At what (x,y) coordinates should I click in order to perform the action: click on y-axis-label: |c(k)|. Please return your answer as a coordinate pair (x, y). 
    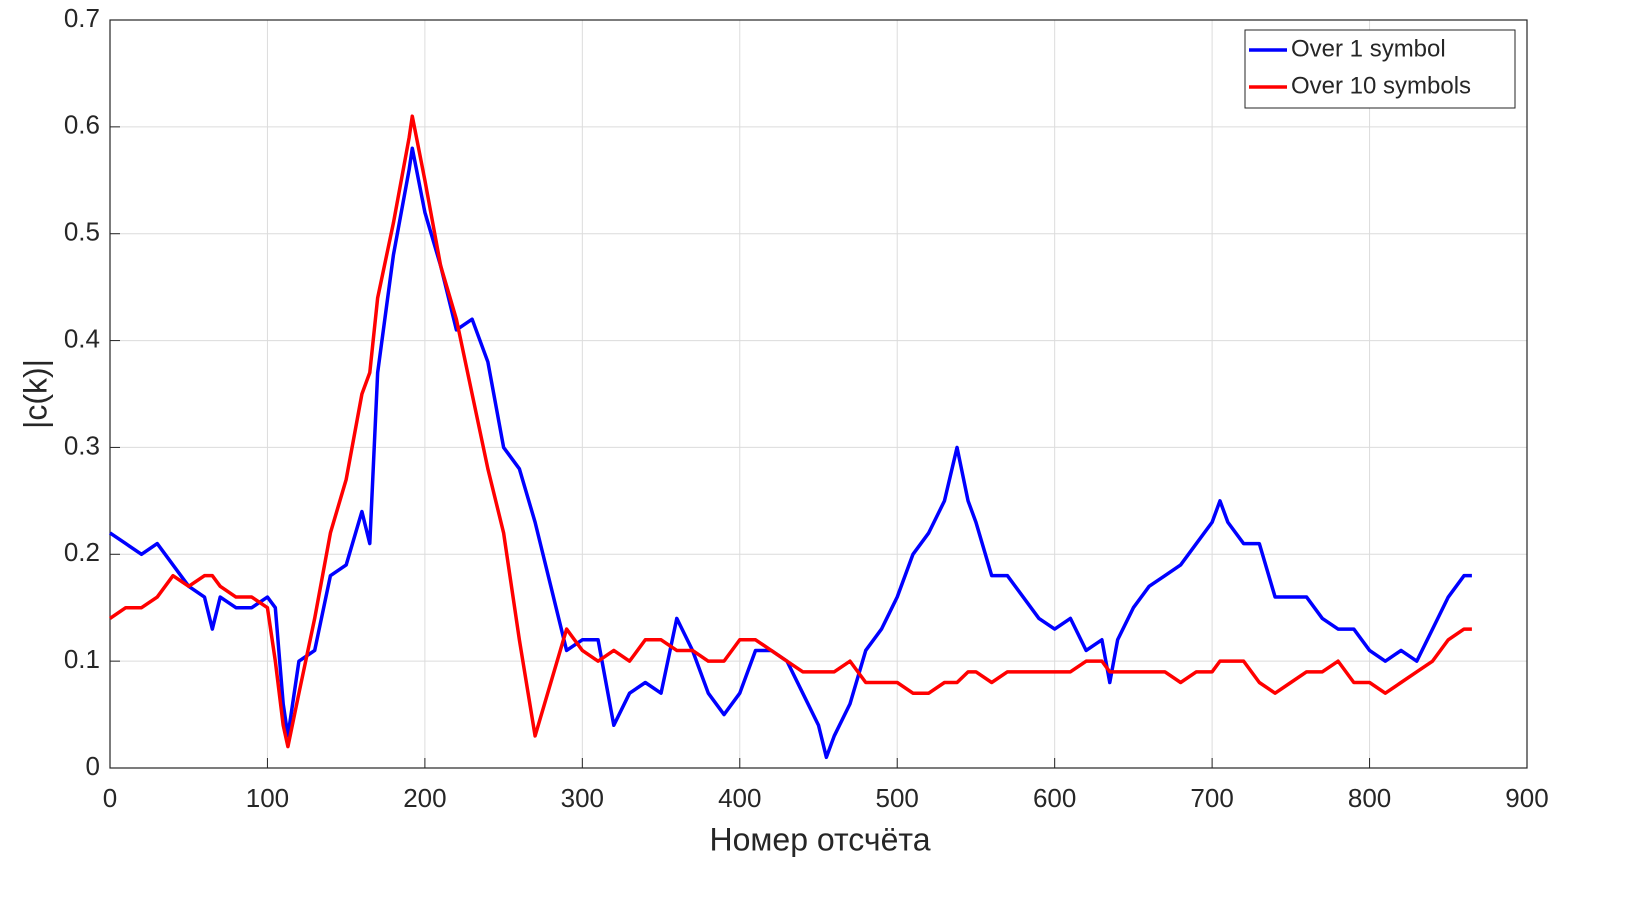
    Looking at the image, I should click on (35, 394).